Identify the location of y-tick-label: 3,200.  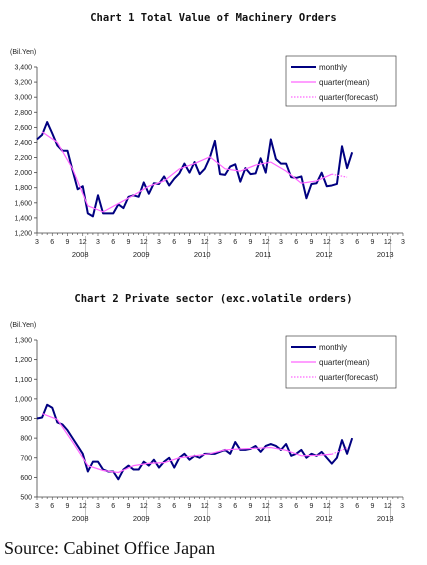
(23, 83).